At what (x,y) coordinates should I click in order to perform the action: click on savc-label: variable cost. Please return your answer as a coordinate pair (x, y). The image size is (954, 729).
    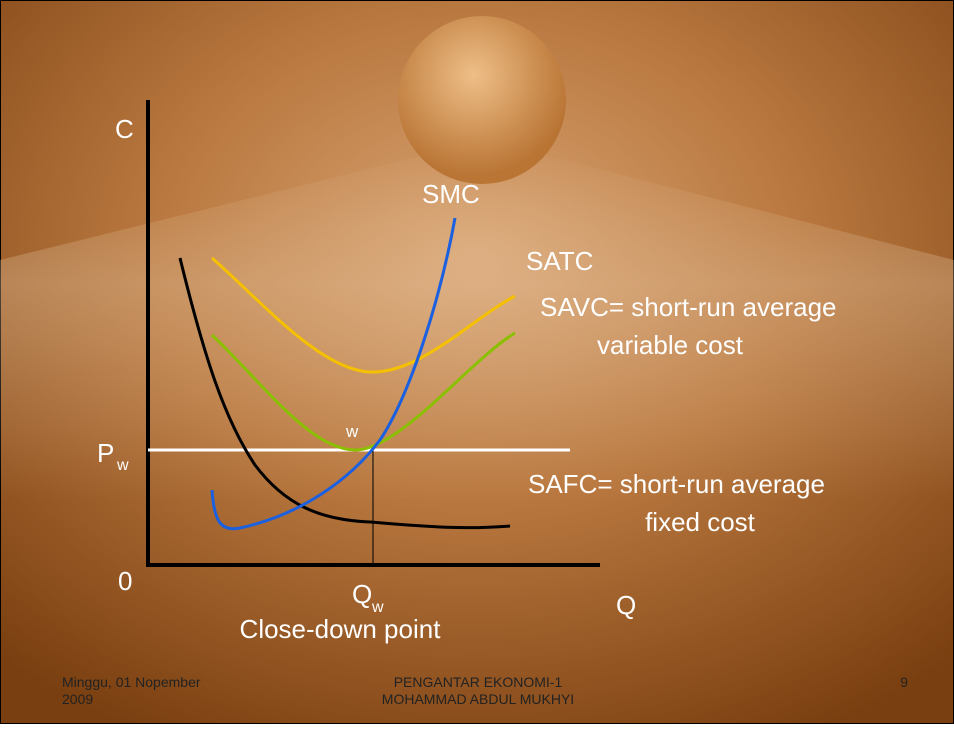
    Looking at the image, I should click on (670, 345).